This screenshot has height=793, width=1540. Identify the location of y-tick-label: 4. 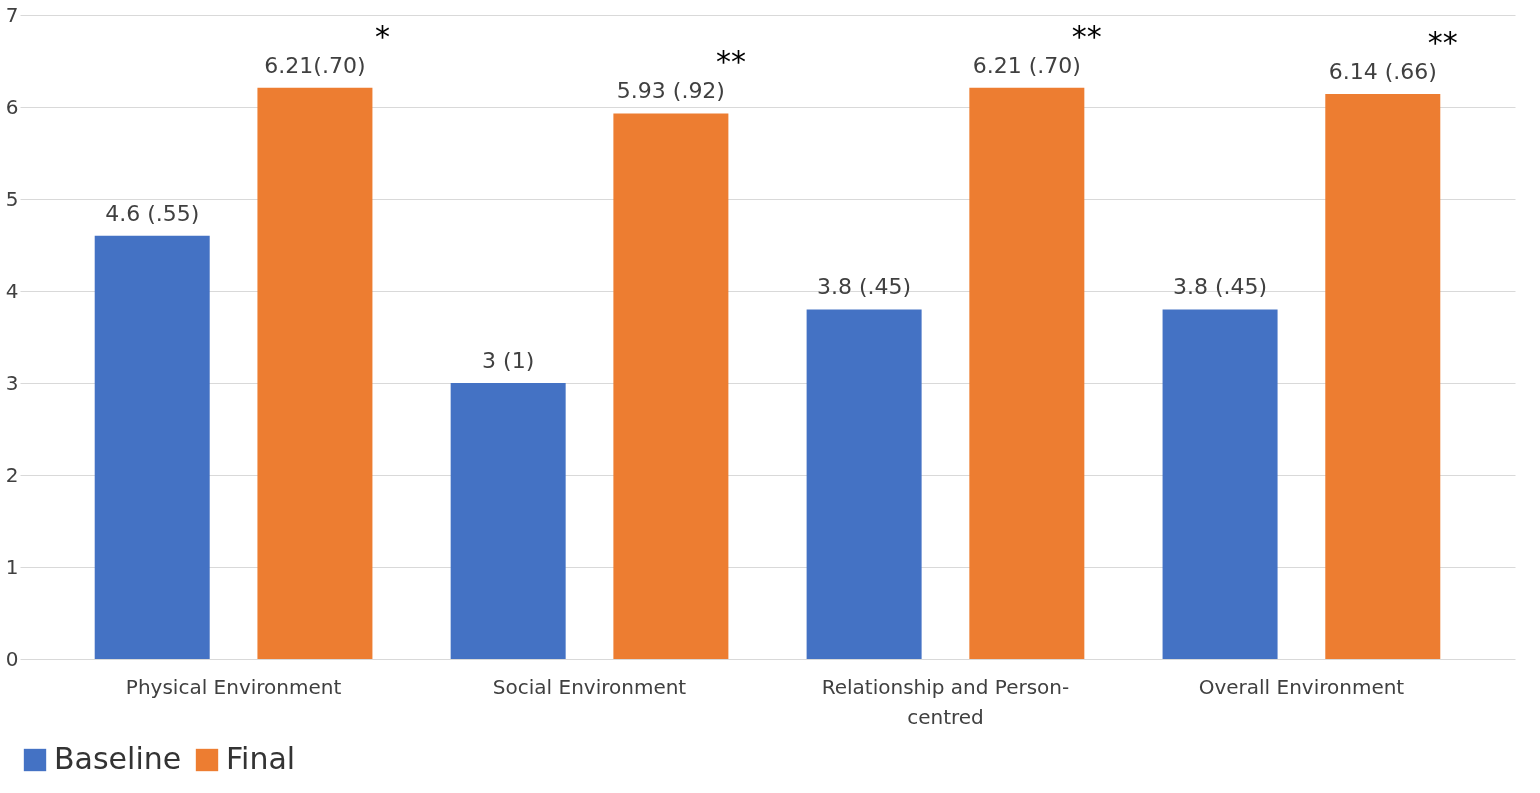
(12, 290).